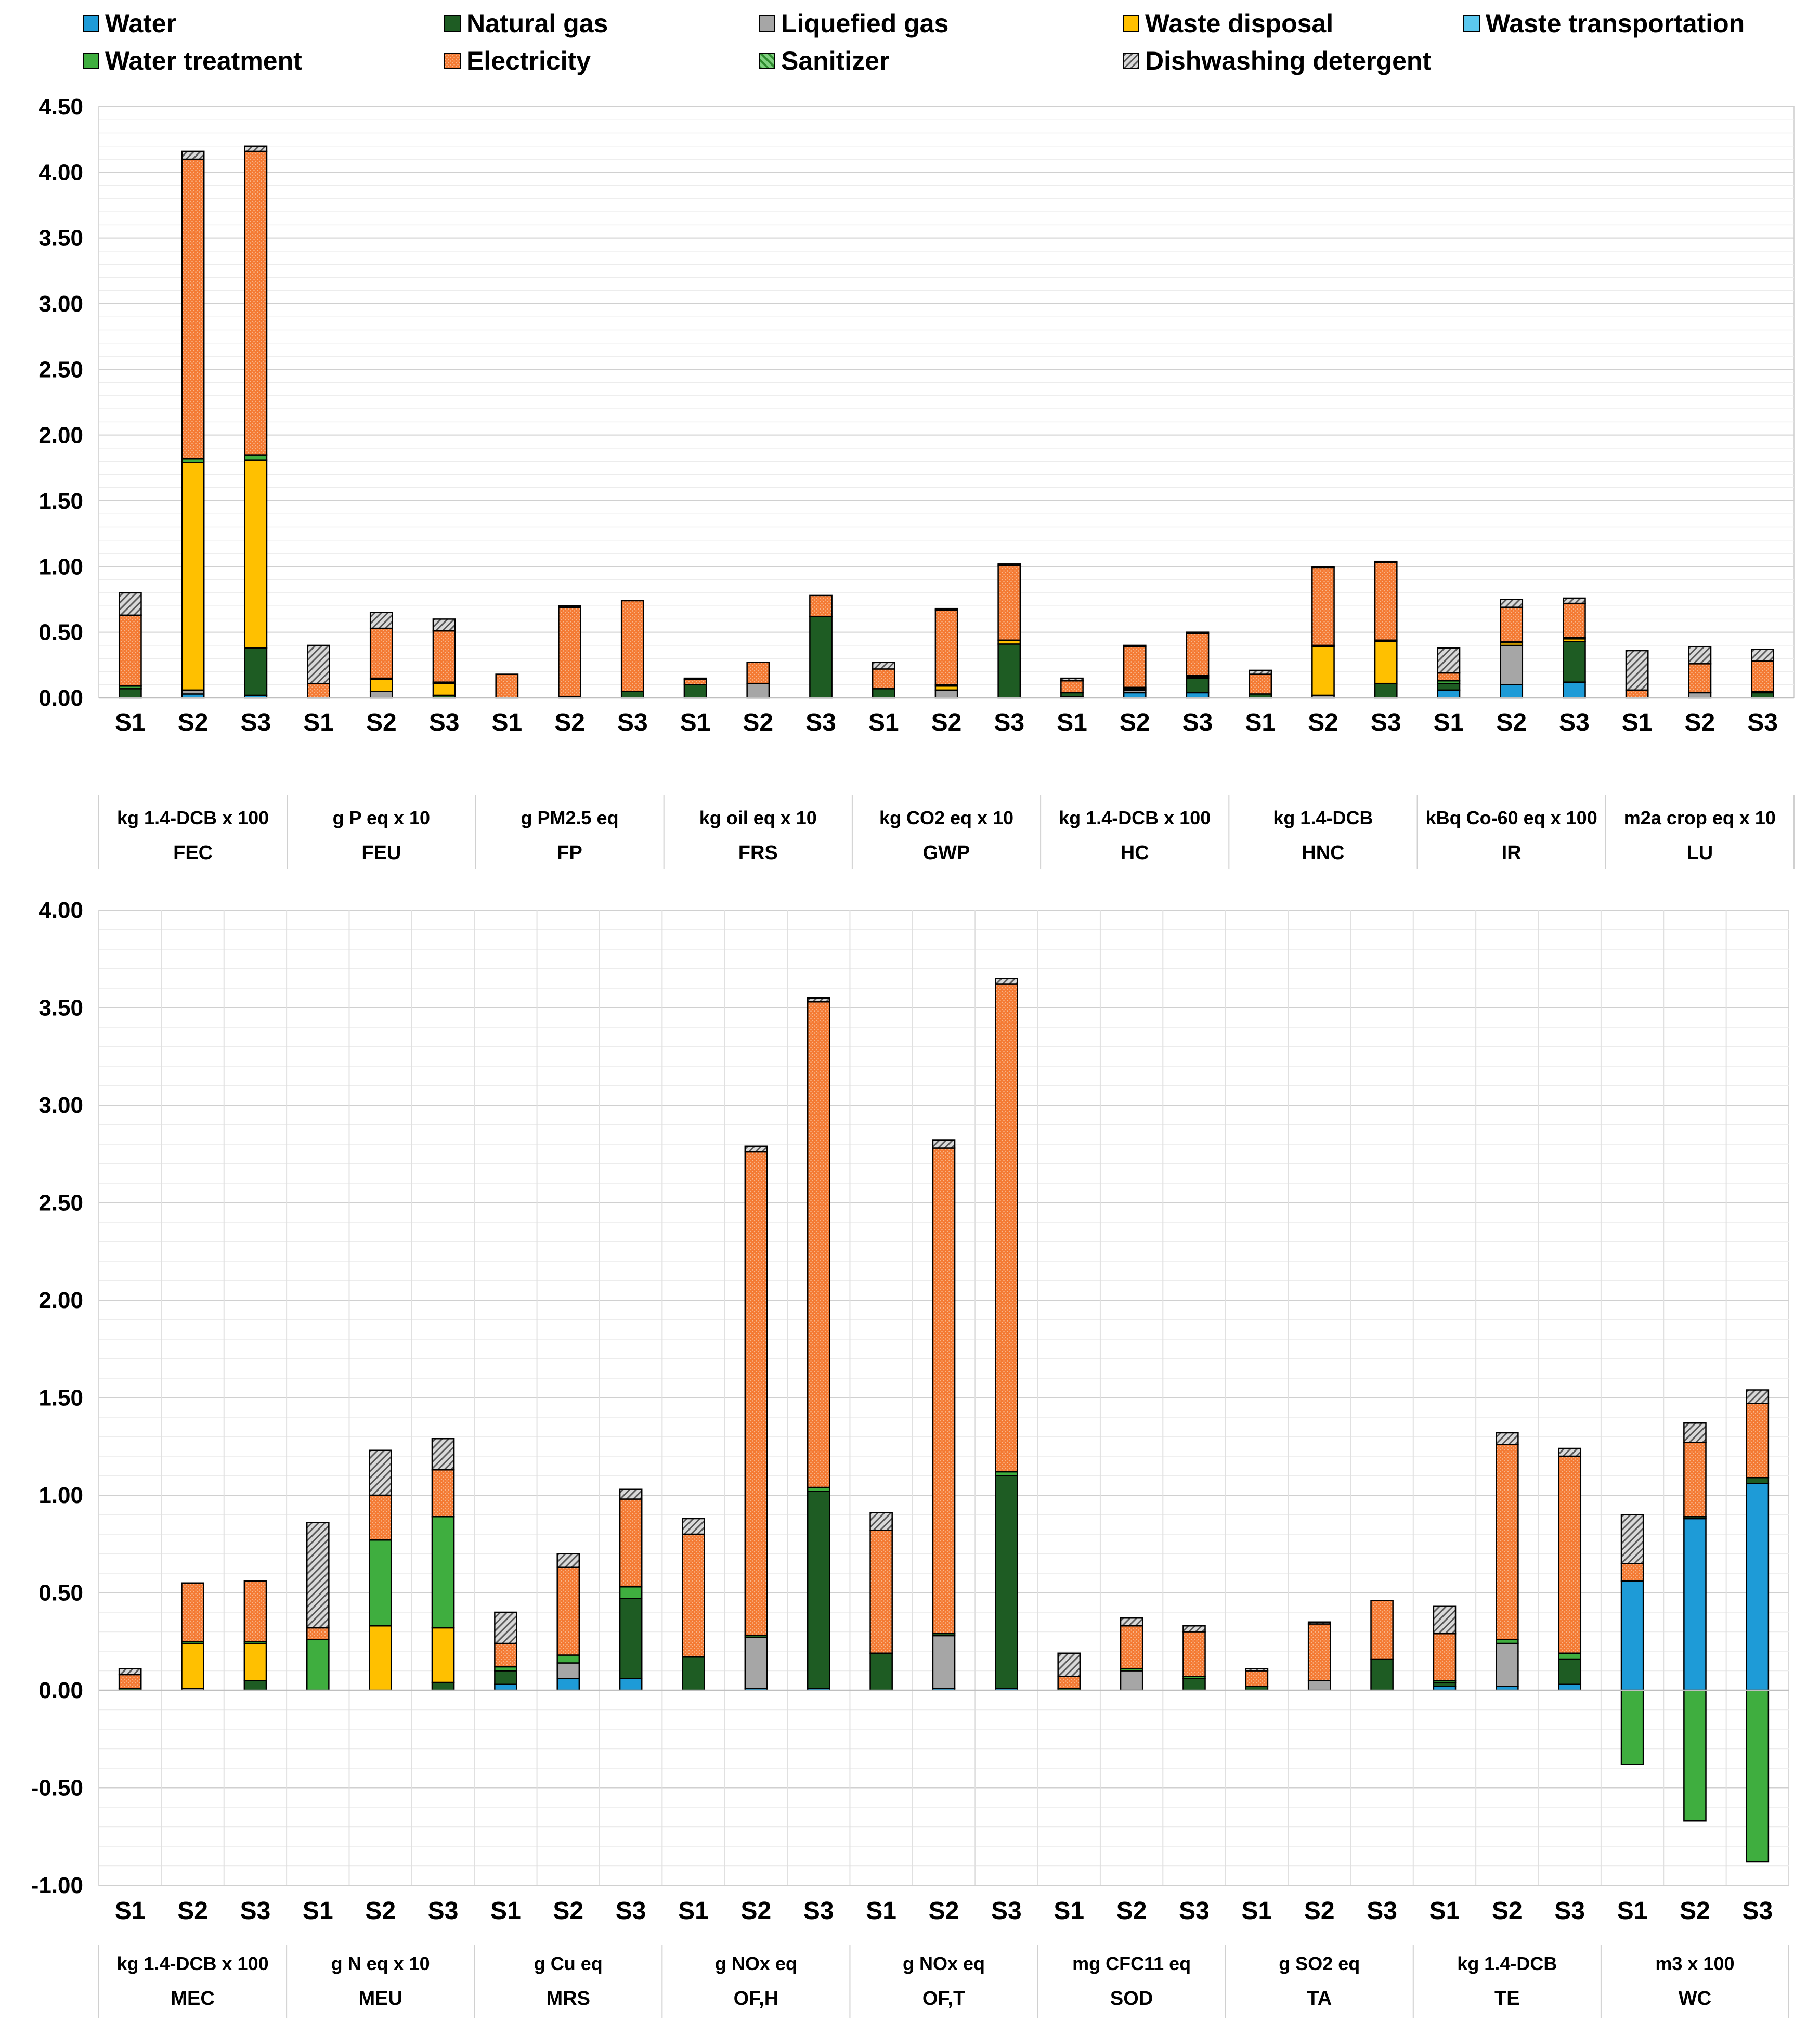  I want to click on bar-segment-mec-s2-electricity, so click(192, 1612).